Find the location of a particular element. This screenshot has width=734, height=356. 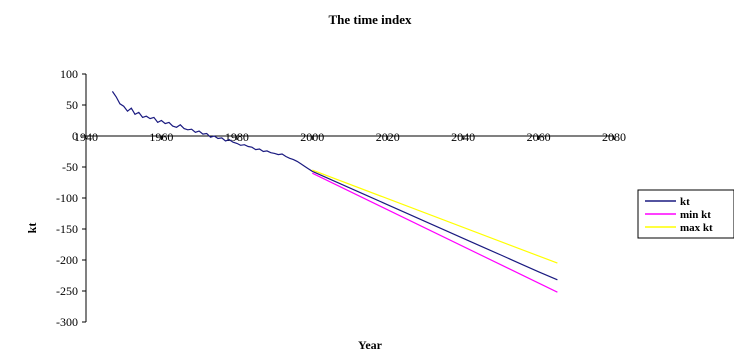

x-tick-label: 1960 is located at coordinates (161, 137).